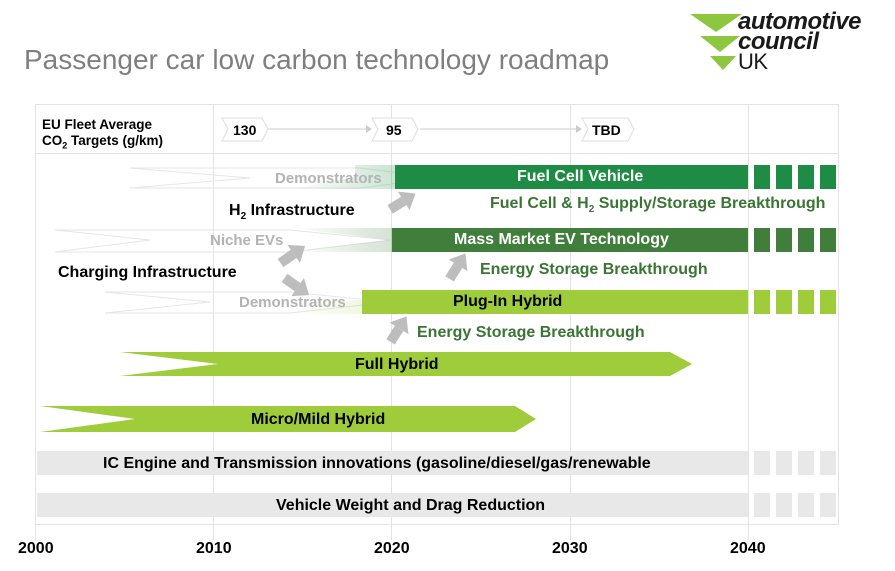 Image resolution: width=895 pixels, height=571 pixels. What do you see at coordinates (394, 130) in the screenshot?
I see `target-2020: 95` at bounding box center [394, 130].